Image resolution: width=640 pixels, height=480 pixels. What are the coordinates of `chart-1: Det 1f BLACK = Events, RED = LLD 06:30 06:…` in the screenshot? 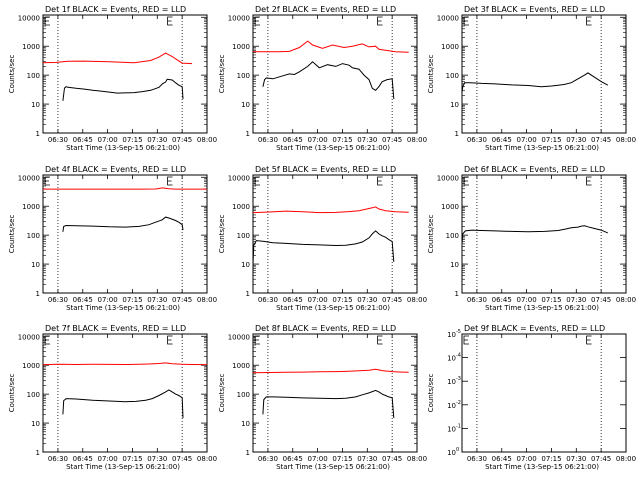 It's located at (112, 78).